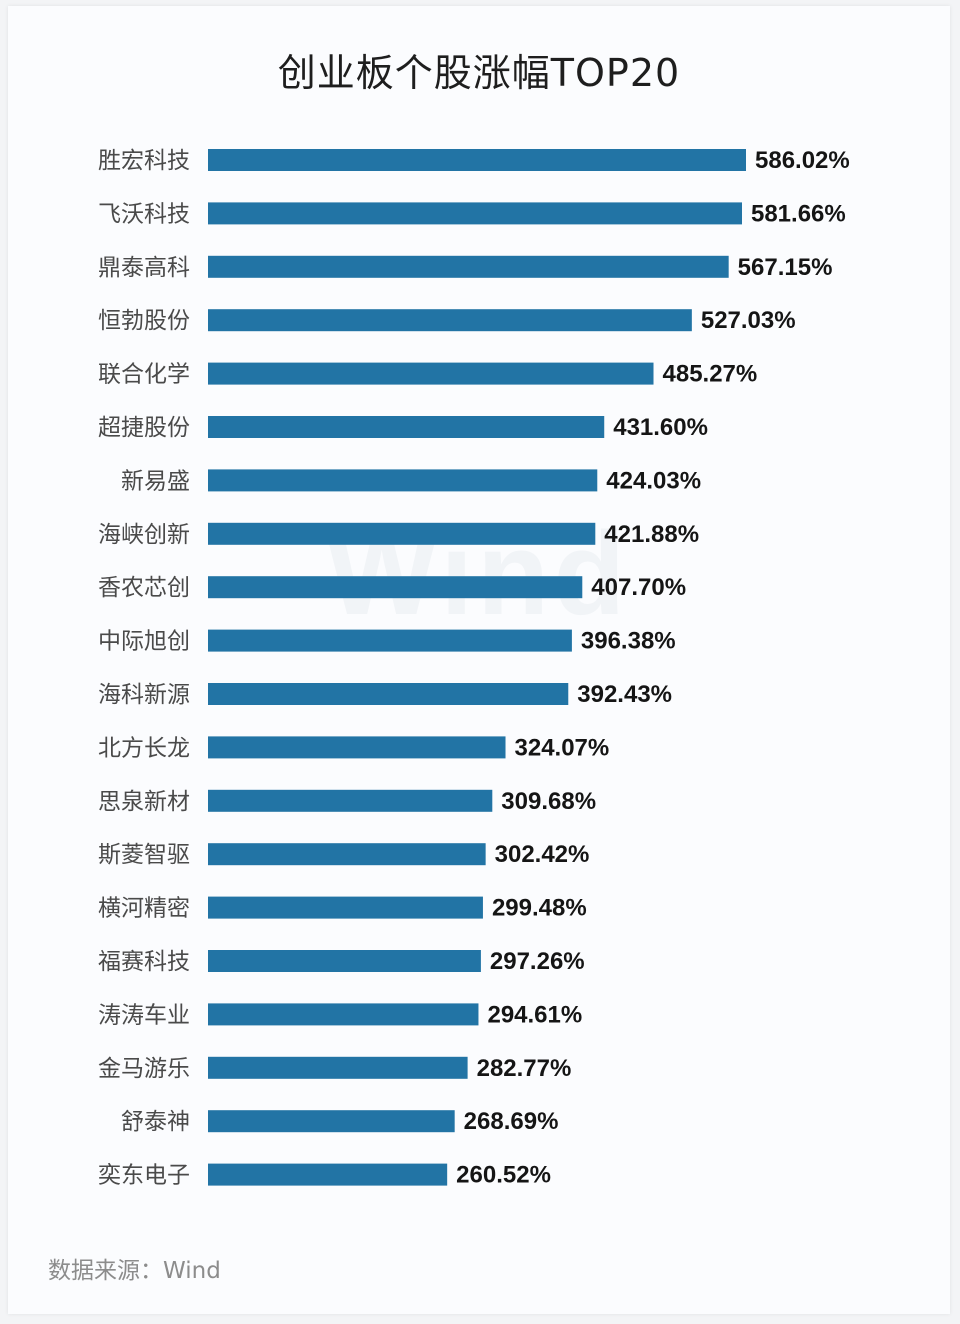 Image resolution: width=960 pixels, height=1324 pixels. Describe the element at coordinates (539, 908) in the screenshot. I see `value-label: 299.48%` at that location.